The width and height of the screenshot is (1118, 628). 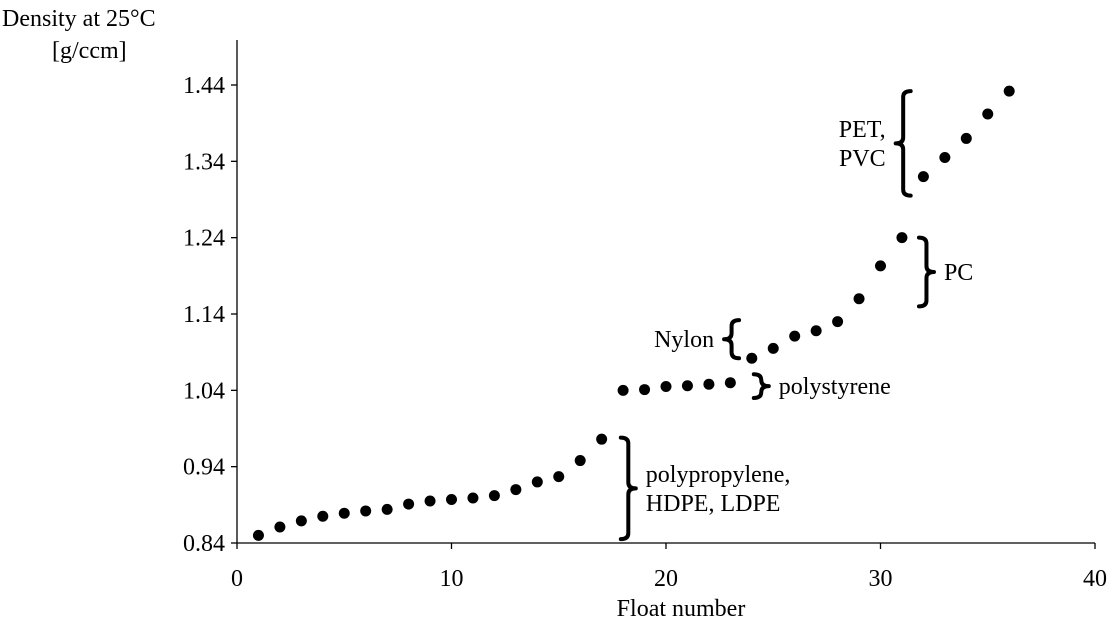 I want to click on y-tick-label: 1.34, so click(x=204, y=162).